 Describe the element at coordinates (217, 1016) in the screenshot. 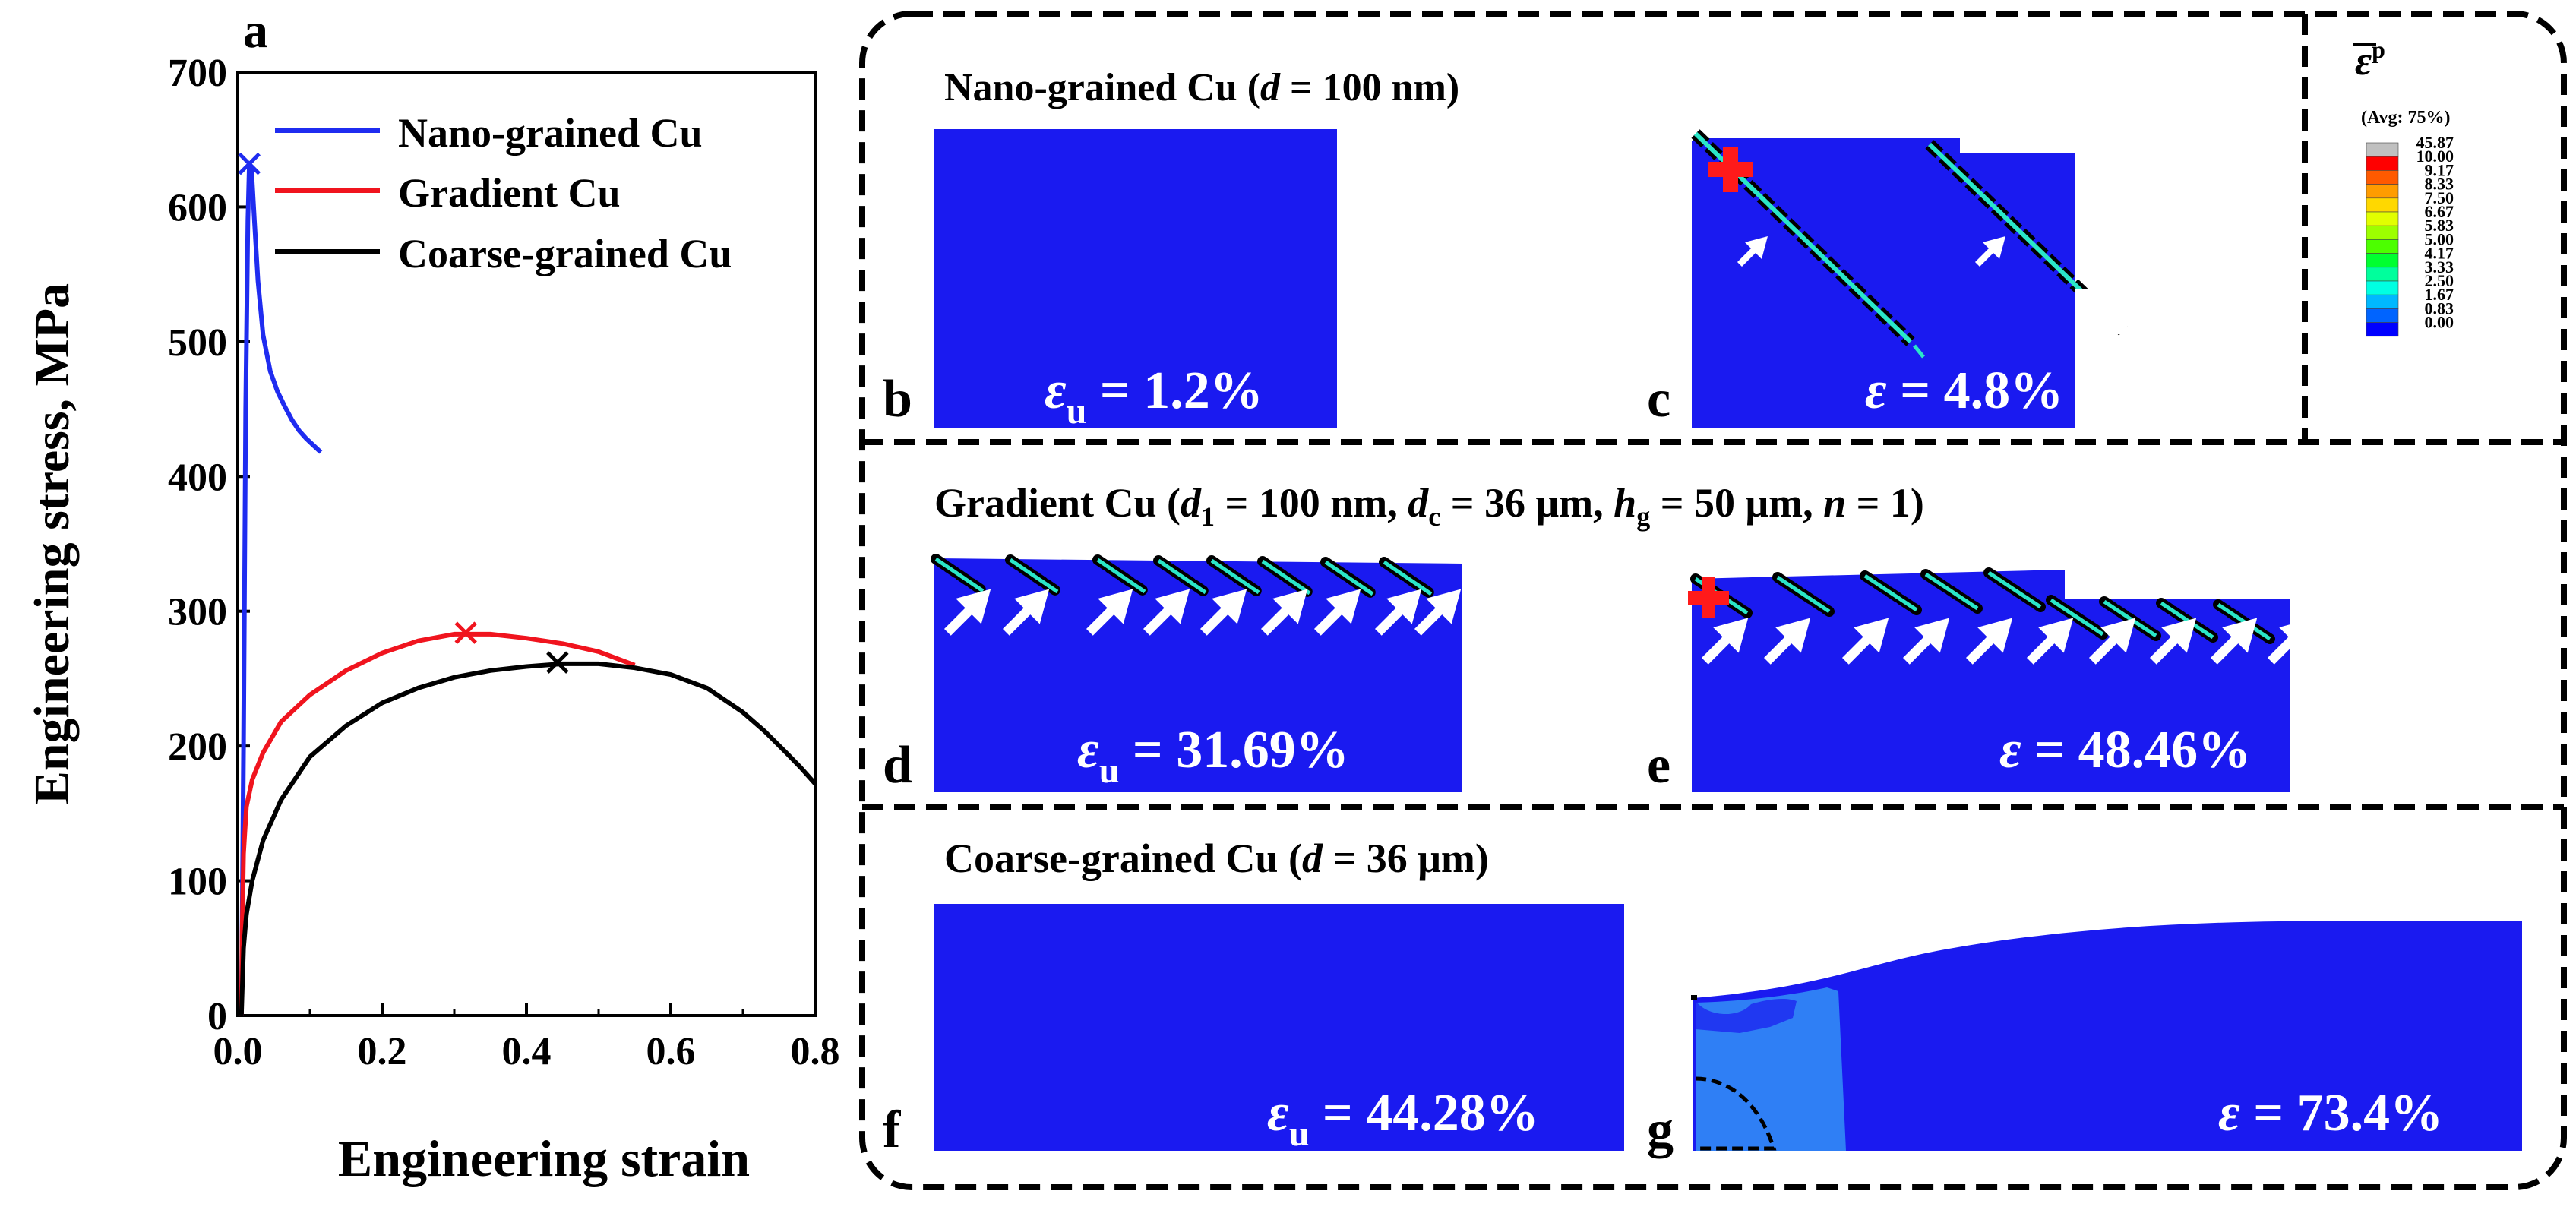

I see `y-tick-label: 0` at that location.